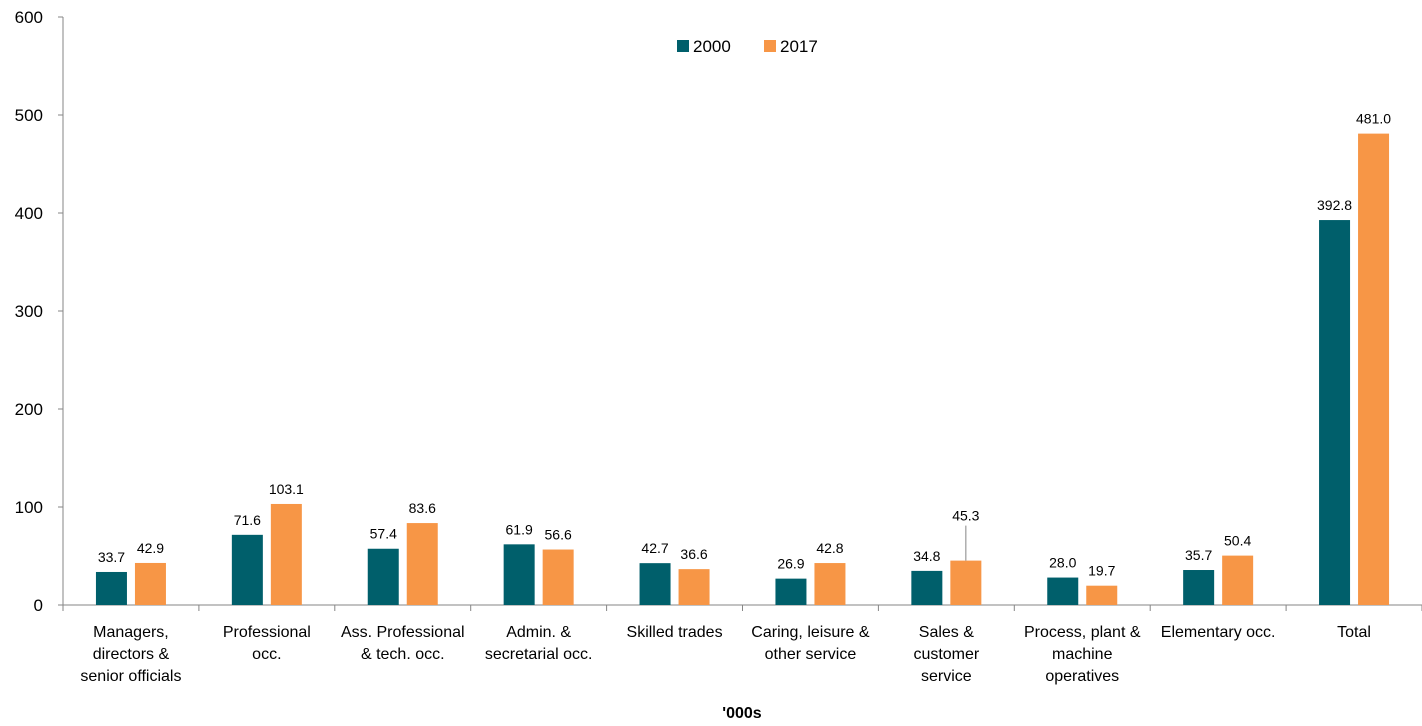  What do you see at coordinates (150, 548) in the screenshot?
I see `data-label: 42.9` at bounding box center [150, 548].